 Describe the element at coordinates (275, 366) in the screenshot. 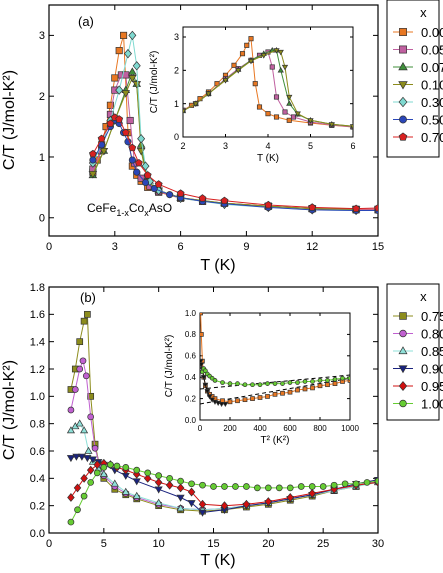

I see `inset-b-frame` at that location.